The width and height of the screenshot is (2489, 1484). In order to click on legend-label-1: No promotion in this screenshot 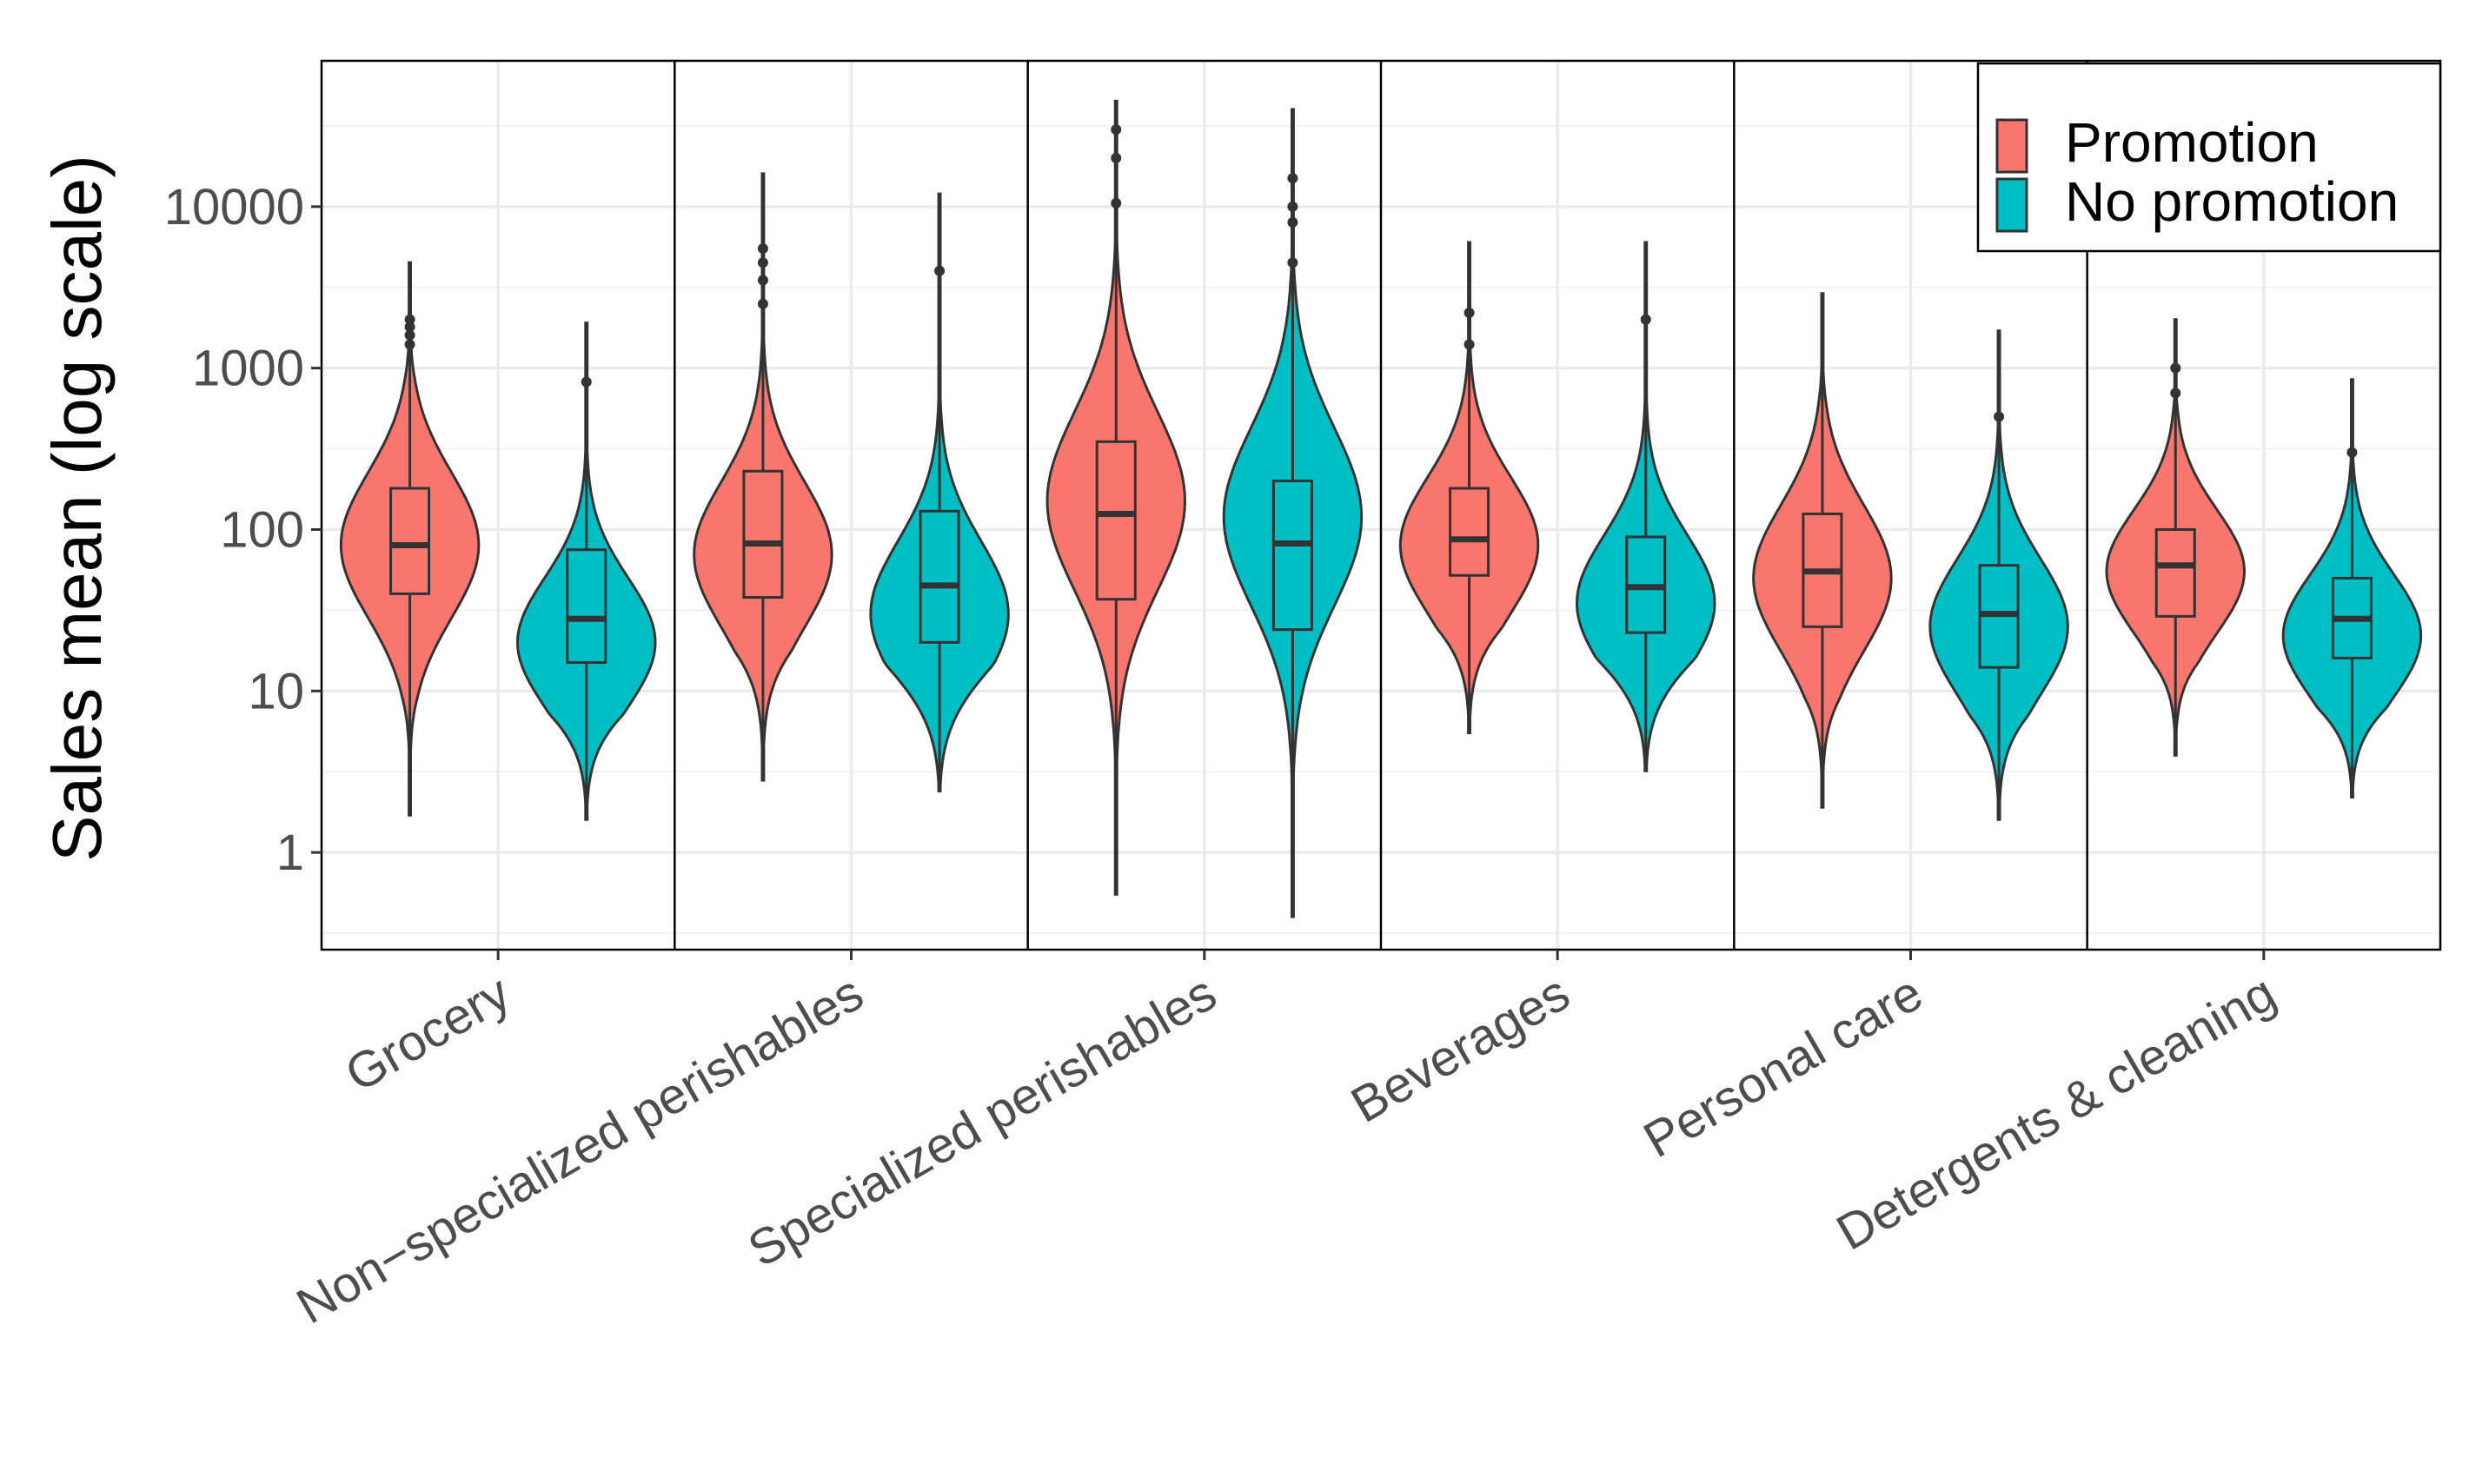, I will do `click(2232, 201)`.